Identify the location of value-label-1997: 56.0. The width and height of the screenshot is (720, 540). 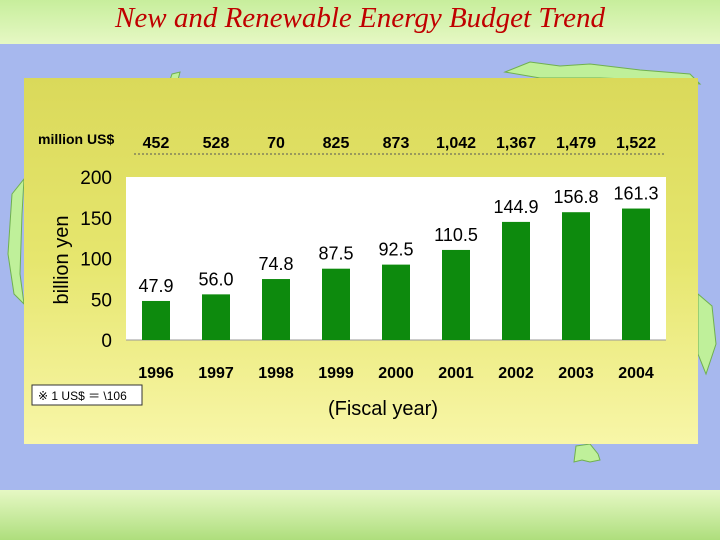
(215, 279).